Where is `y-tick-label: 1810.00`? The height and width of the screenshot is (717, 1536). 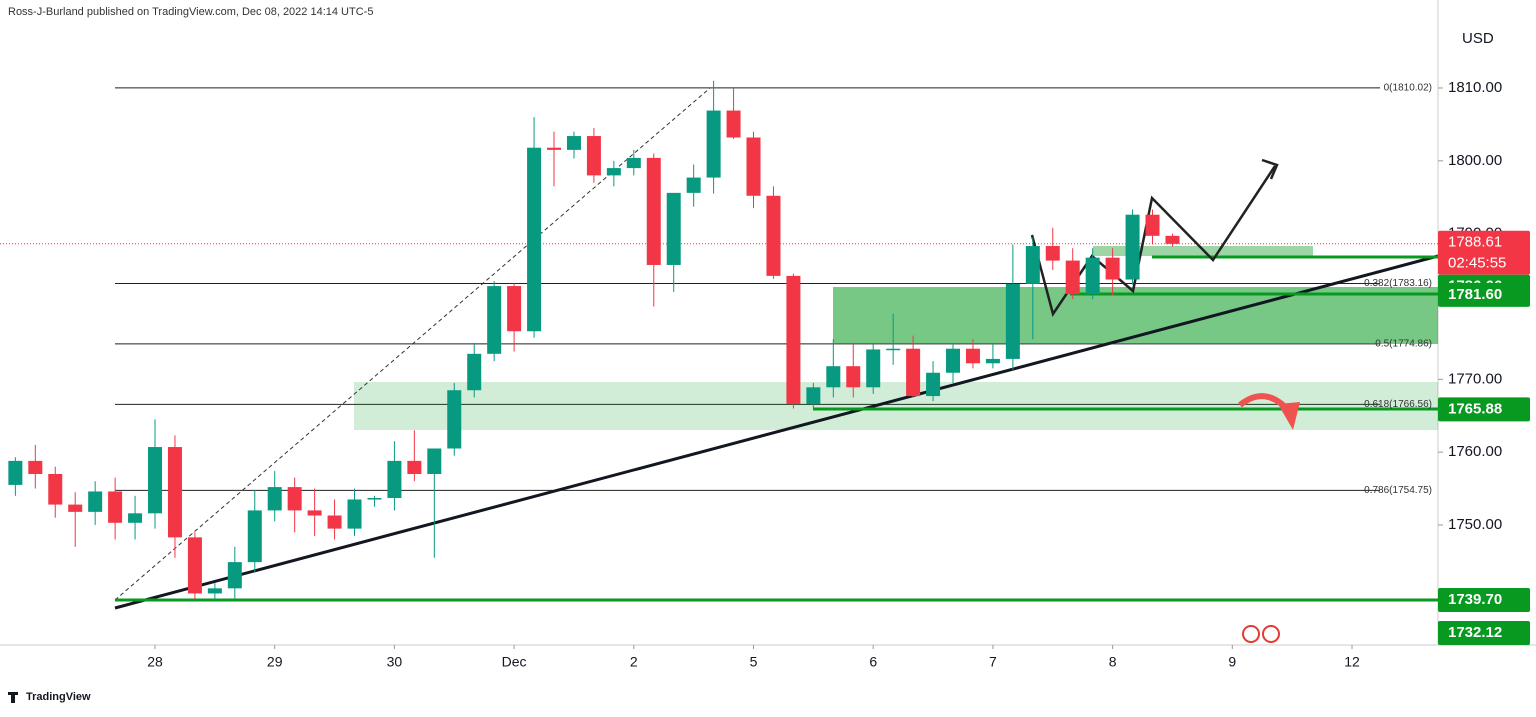 y-tick-label: 1810.00 is located at coordinates (1475, 87).